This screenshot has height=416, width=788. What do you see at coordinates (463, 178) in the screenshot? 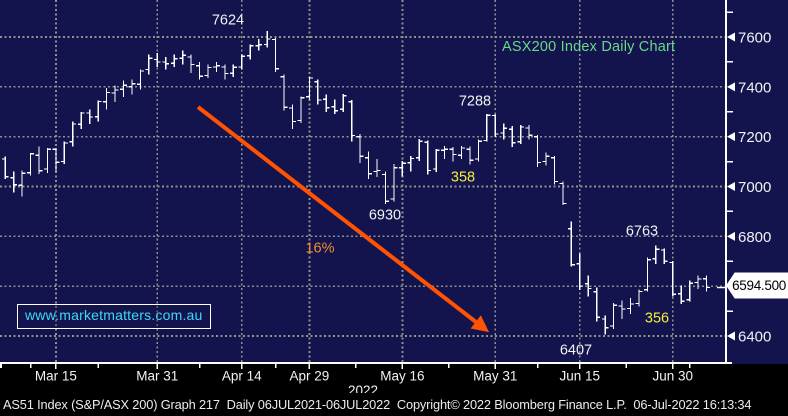
I see `annotation-358: 358` at bounding box center [463, 178].